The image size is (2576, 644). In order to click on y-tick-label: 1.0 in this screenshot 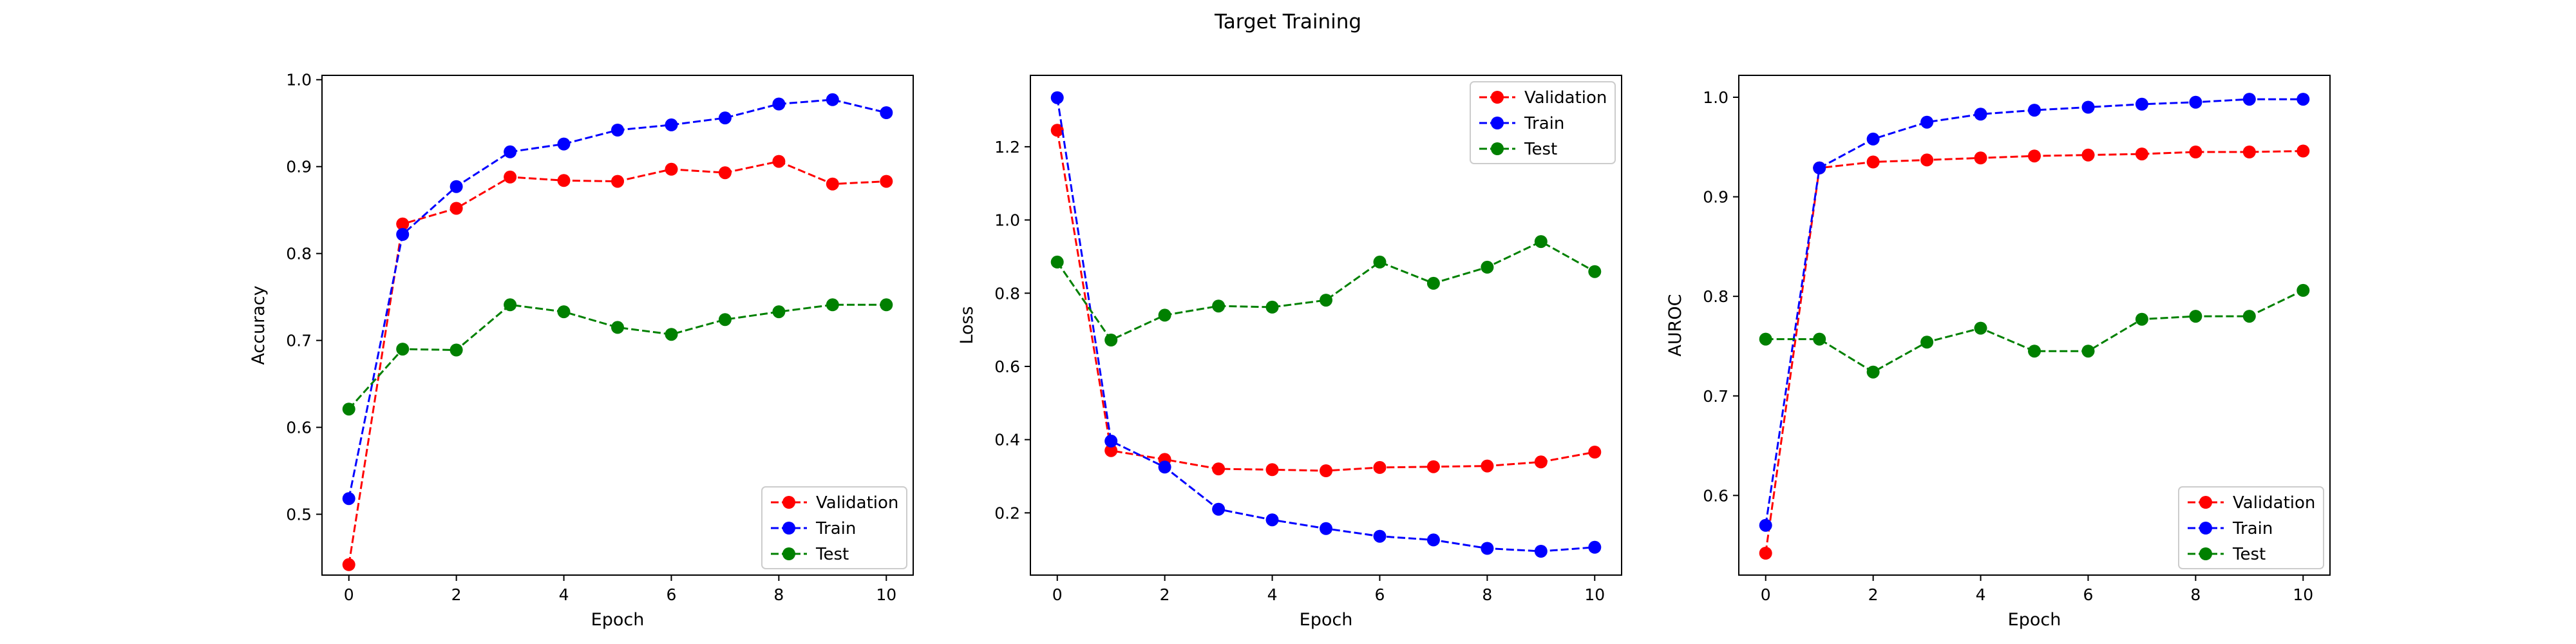, I will do `click(1715, 97)`.